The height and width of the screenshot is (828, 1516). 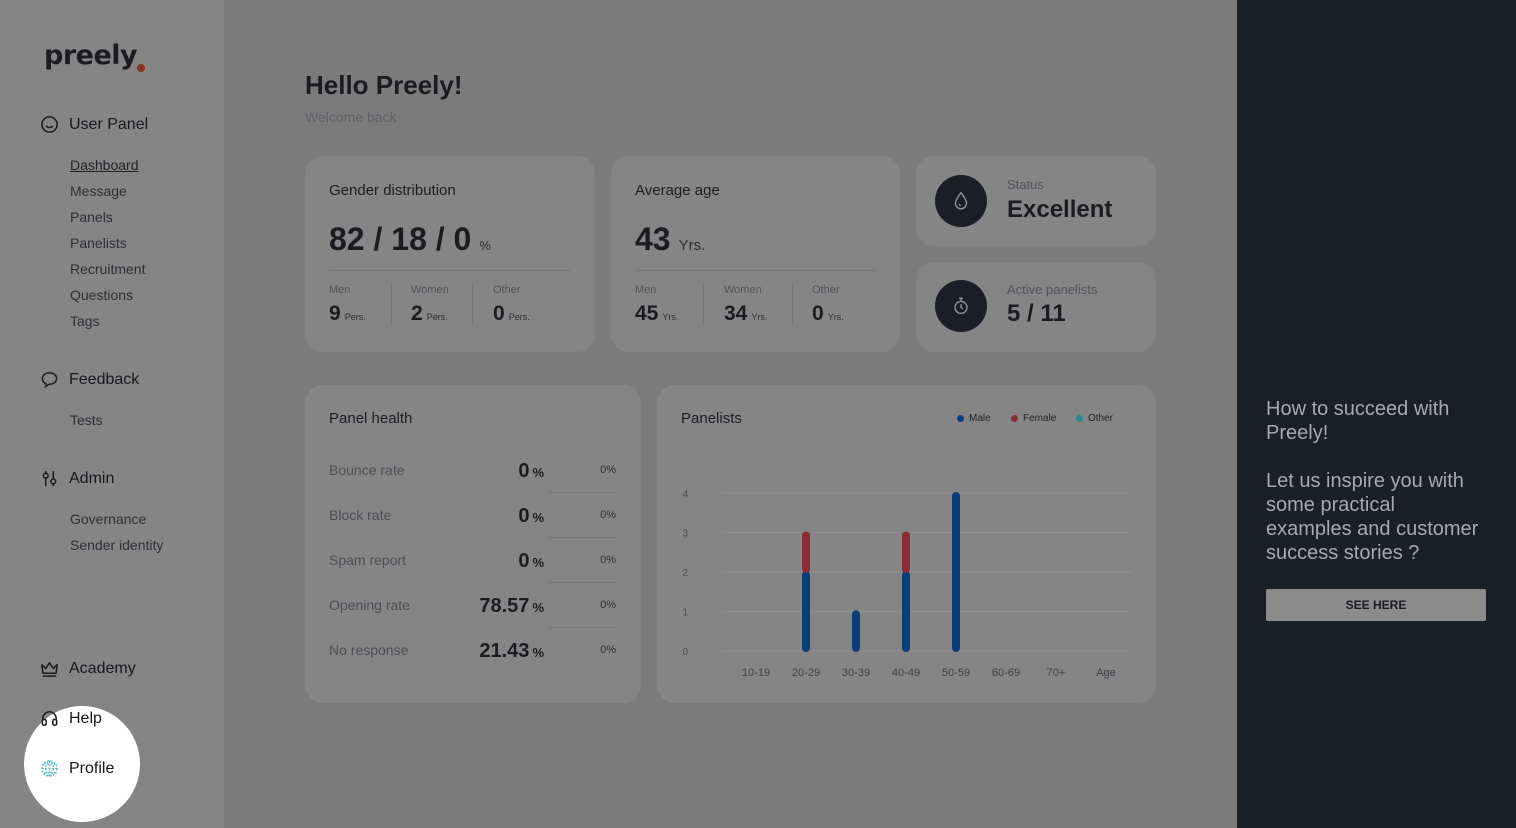 I want to click on stopwatch-icon, so click(x=961, y=306).